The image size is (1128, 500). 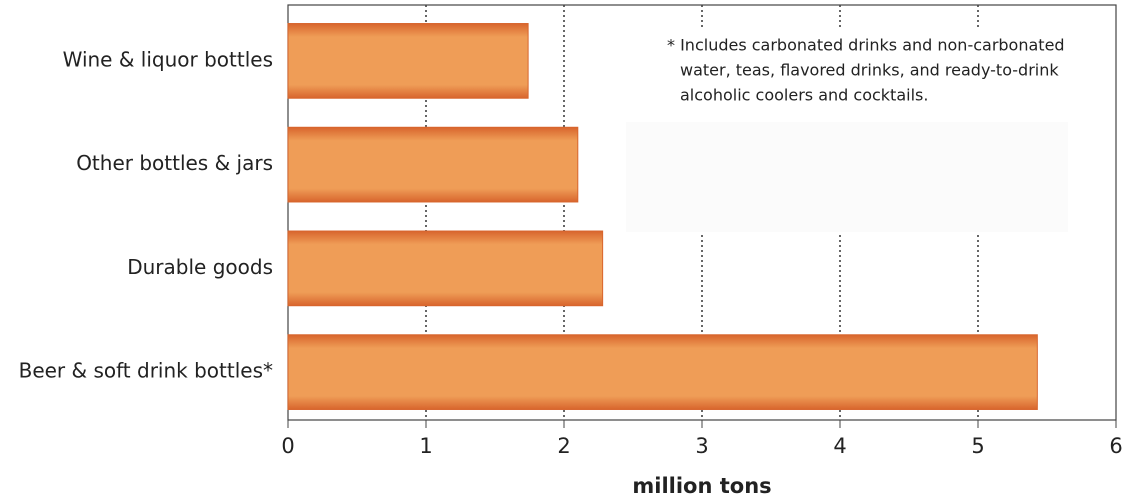 What do you see at coordinates (174, 163) in the screenshot?
I see `y-tick-label: Other bottles & jars` at bounding box center [174, 163].